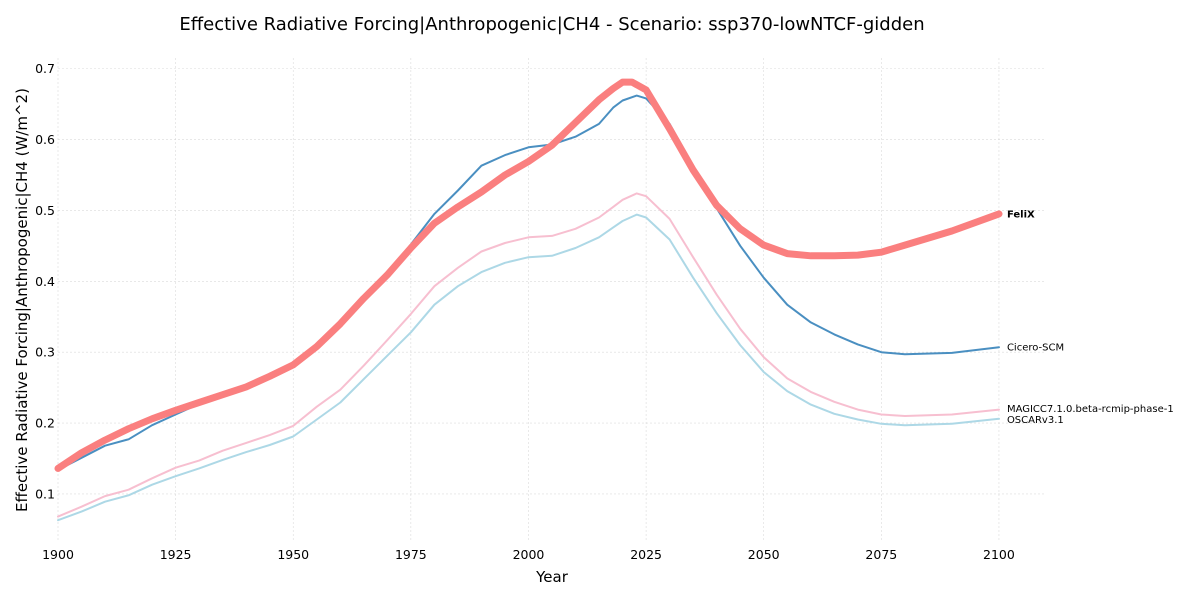  I want to click on y-tick-label: 0.6, so click(45, 139).